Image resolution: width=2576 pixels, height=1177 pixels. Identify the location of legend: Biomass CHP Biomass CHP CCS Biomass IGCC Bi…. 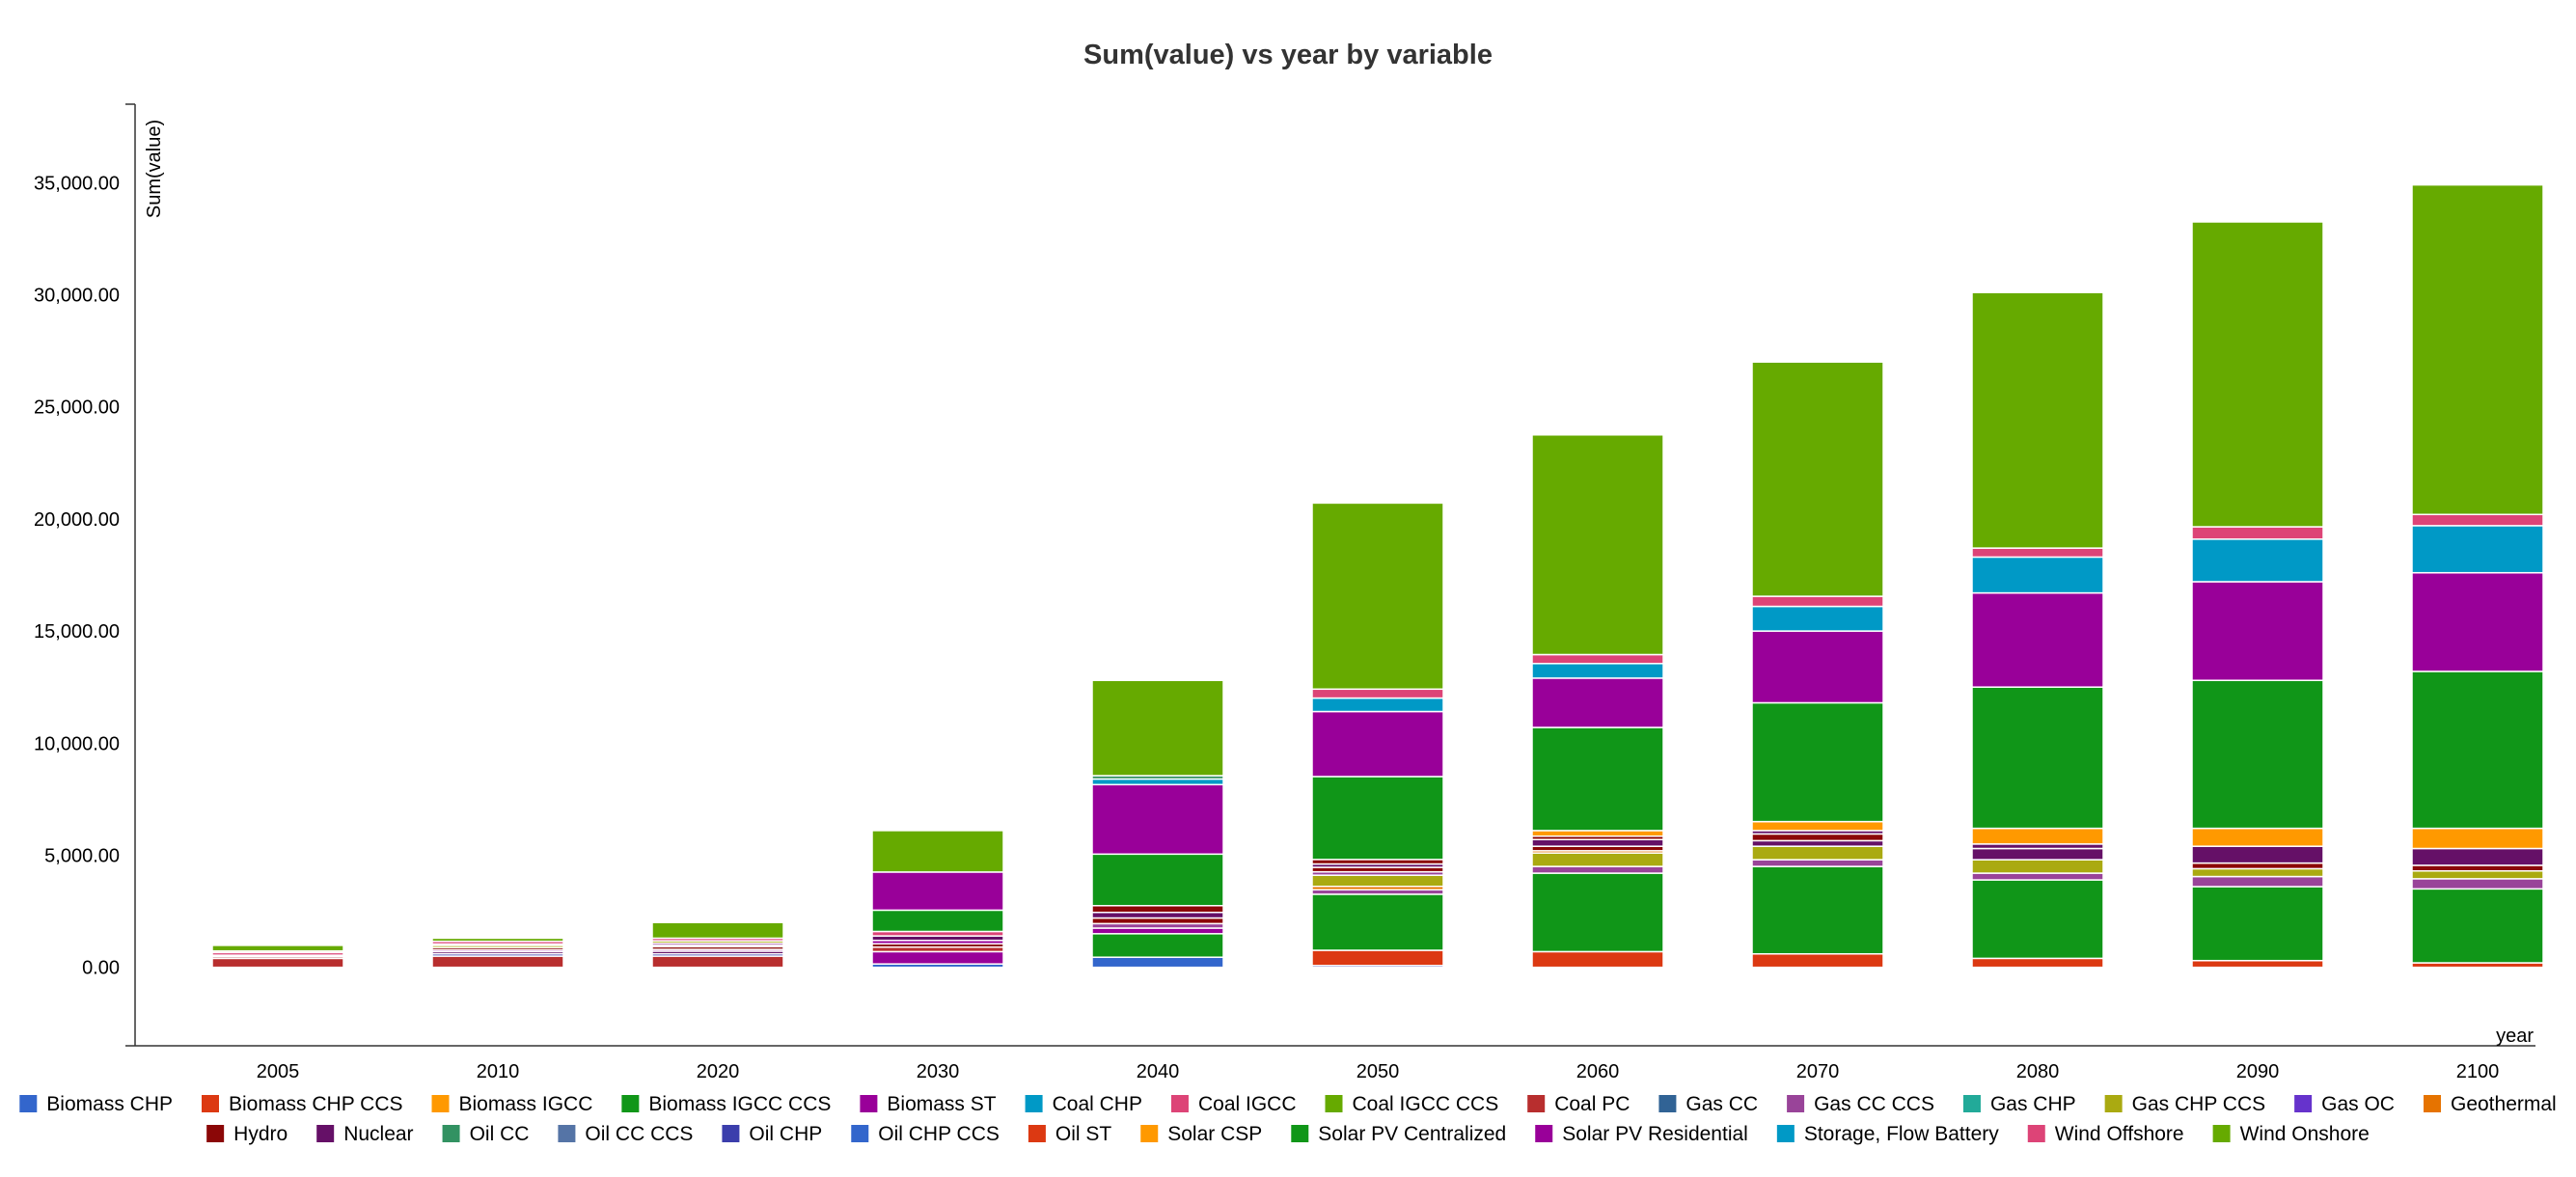
(1288, 1119).